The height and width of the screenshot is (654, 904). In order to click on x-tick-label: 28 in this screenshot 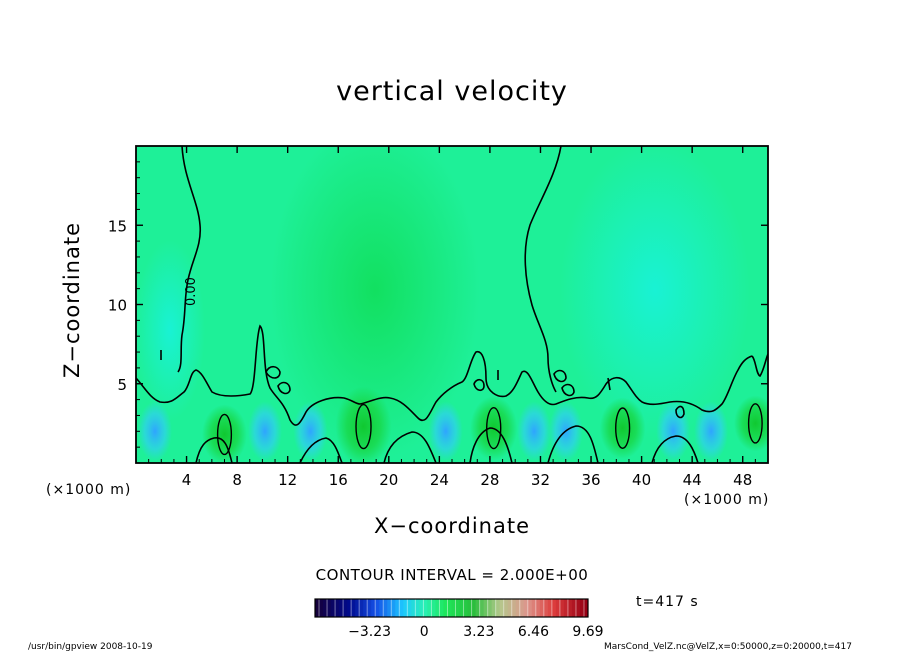, I will do `click(489, 480)`.